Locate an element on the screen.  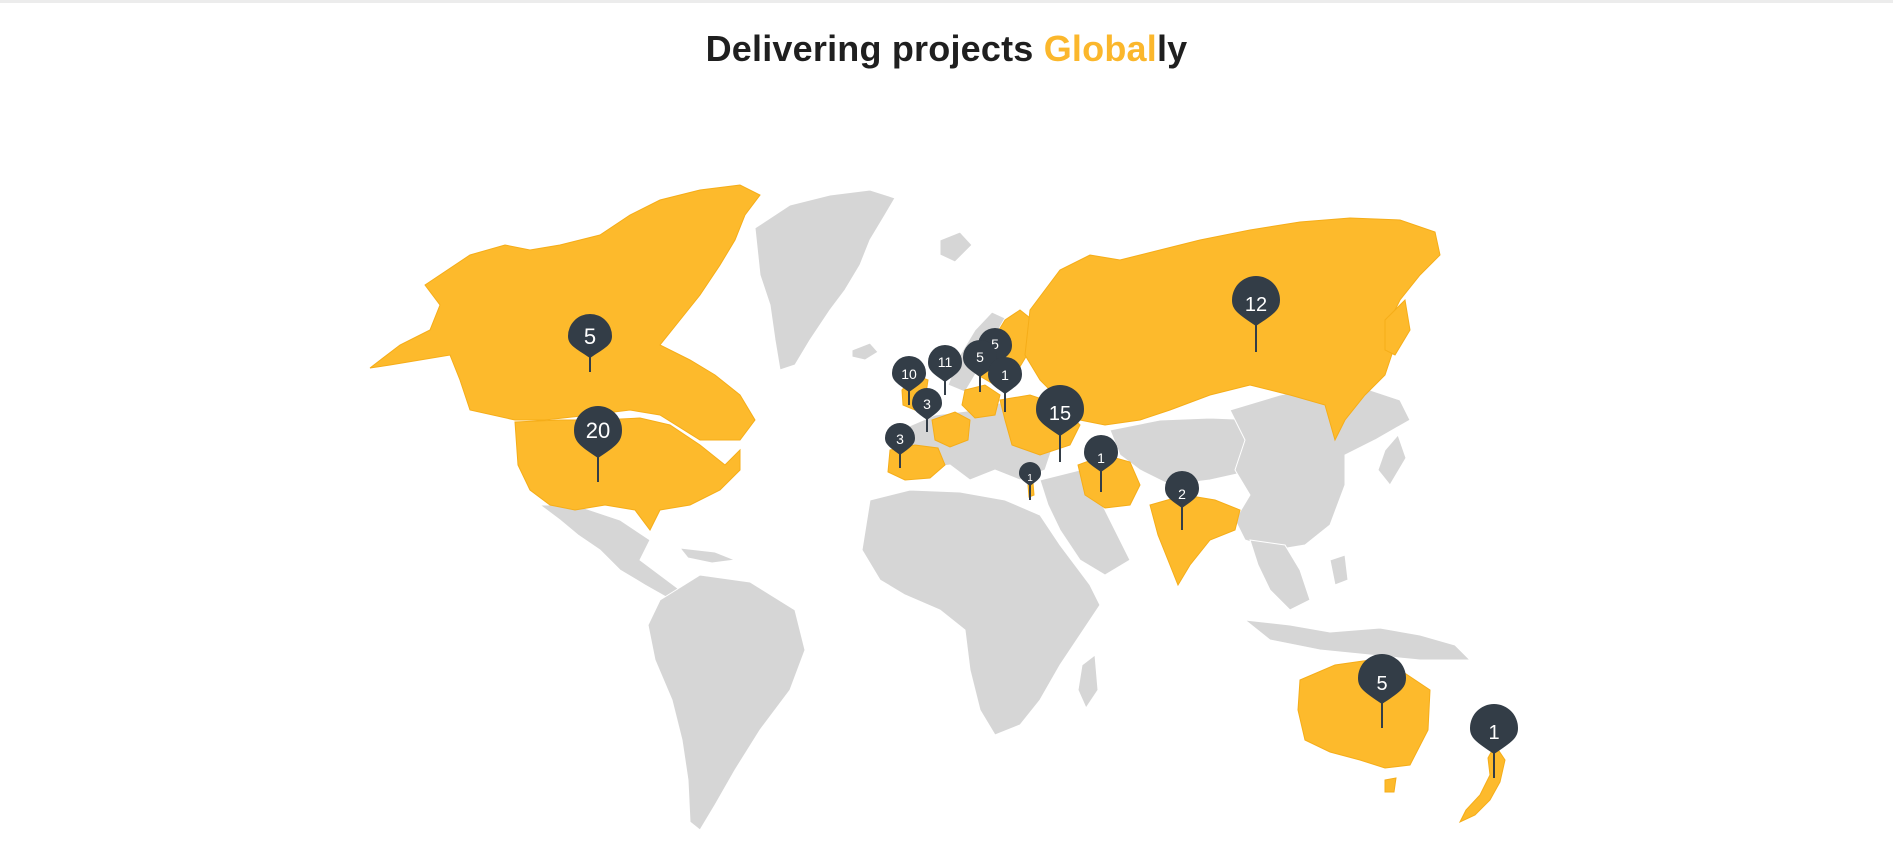
marker-usa: 20 is located at coordinates (598, 444).